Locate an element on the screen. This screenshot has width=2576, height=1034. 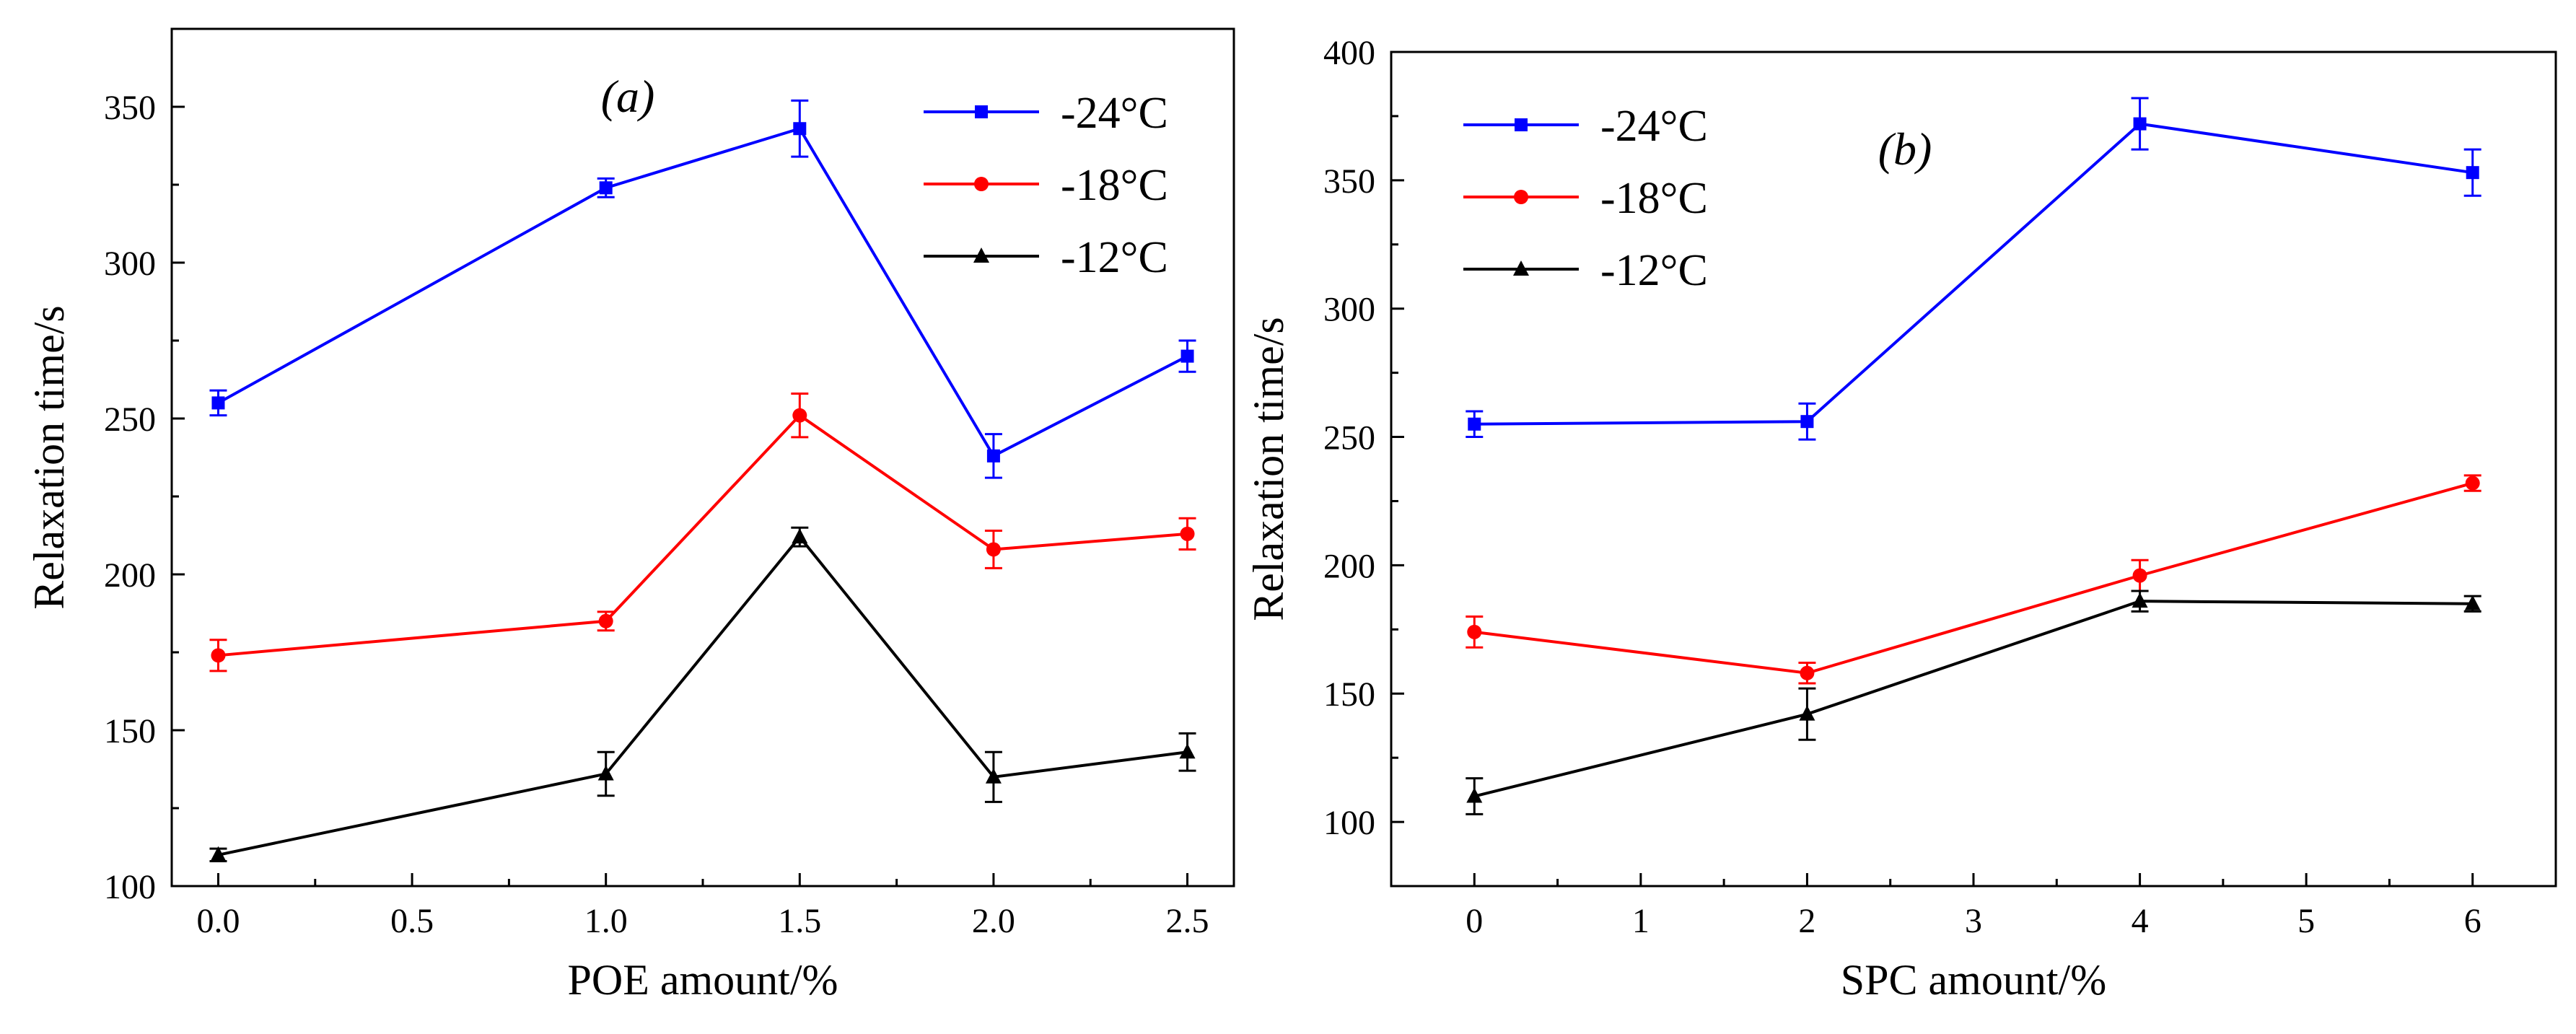
y-tick-label: 400 is located at coordinates (1349, 53).